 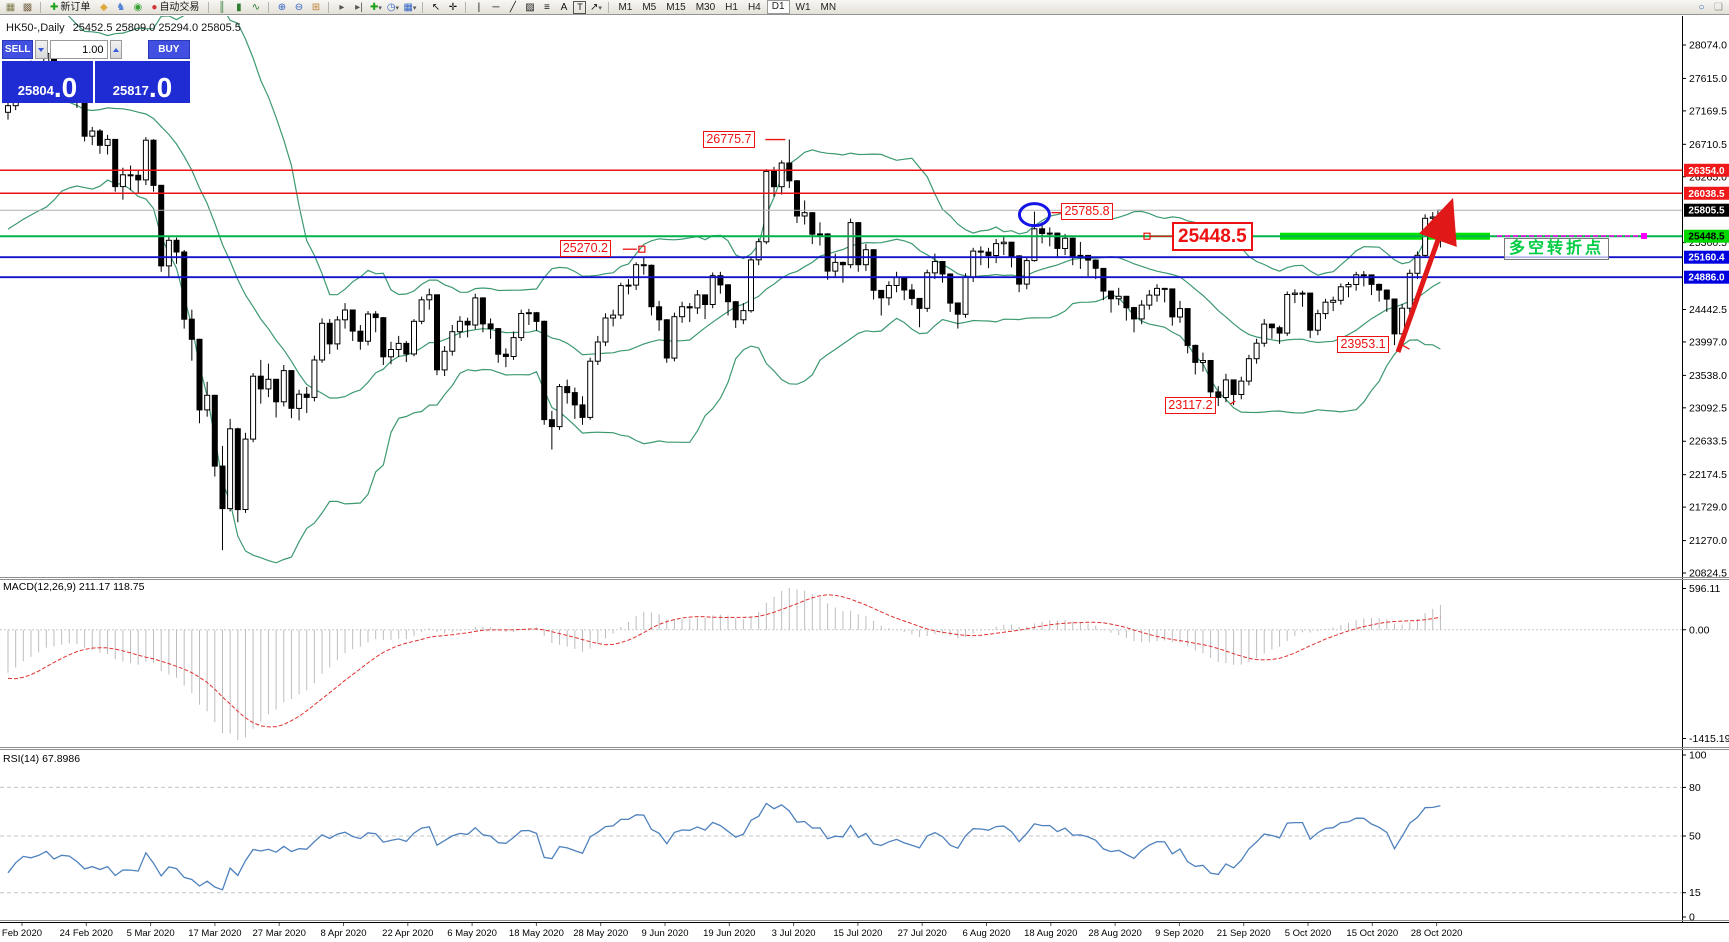 What do you see at coordinates (794, 933) in the screenshot?
I see `date-label: 3 Jul 2020` at bounding box center [794, 933].